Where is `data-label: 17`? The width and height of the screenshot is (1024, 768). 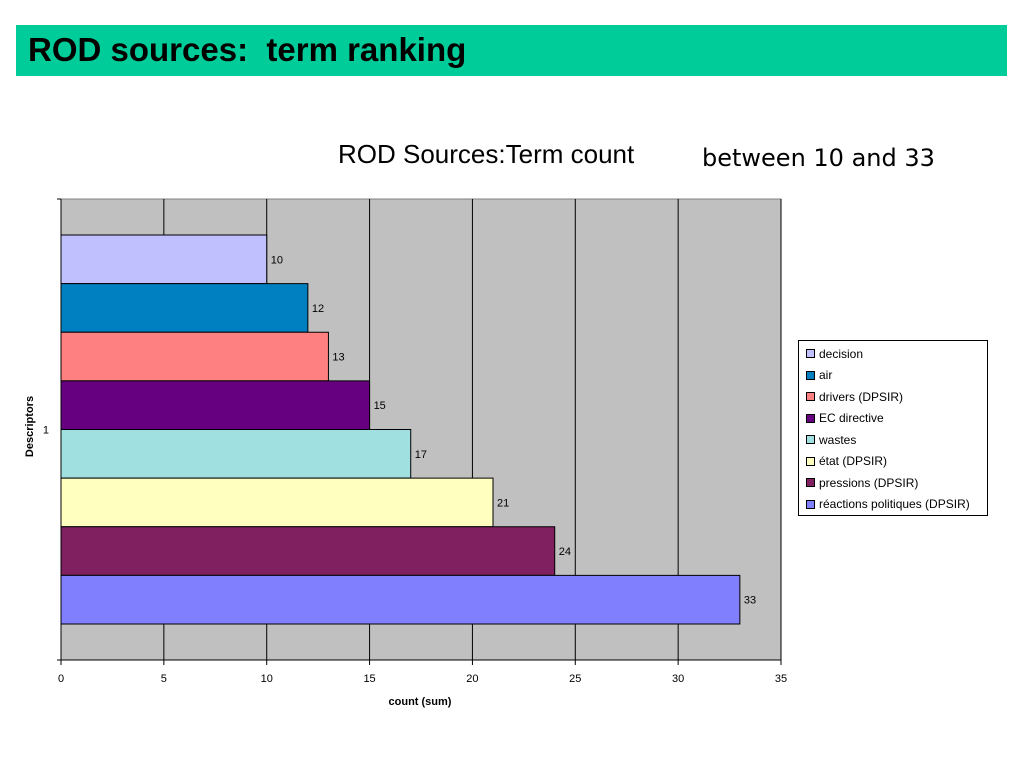 data-label: 17 is located at coordinates (421, 455).